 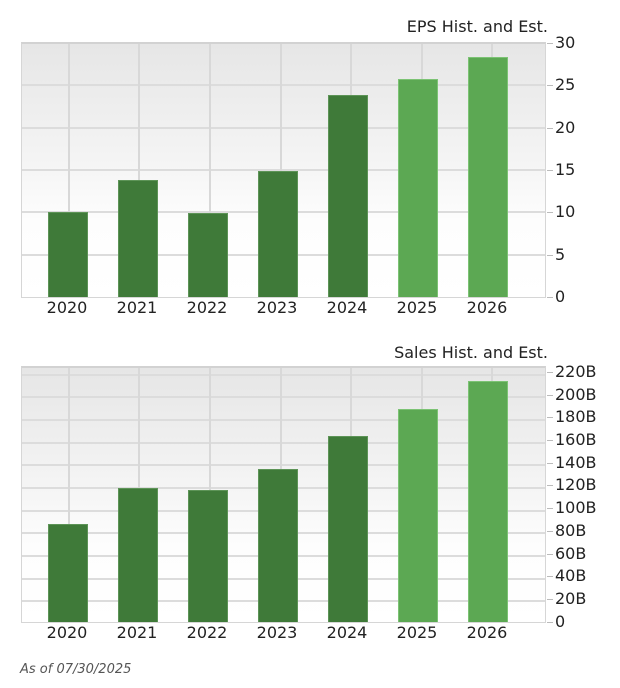 What do you see at coordinates (565, 84) in the screenshot?
I see `y-axis-label: 25` at bounding box center [565, 84].